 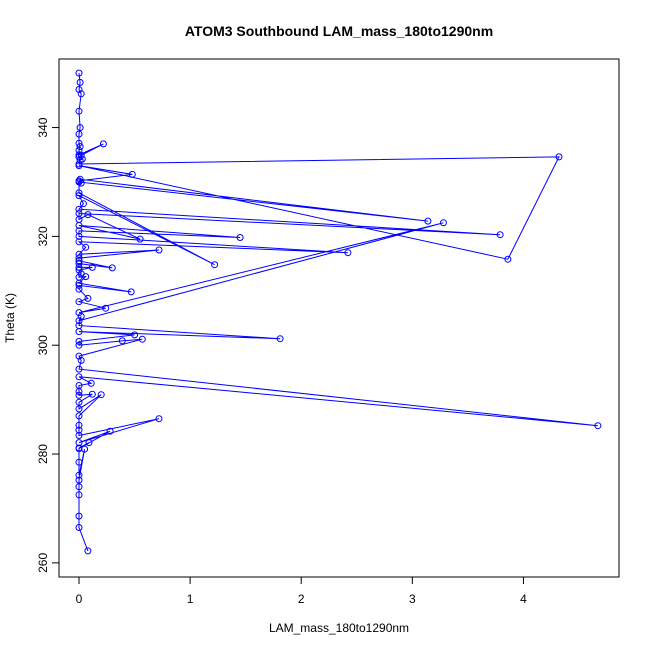 What do you see at coordinates (339, 31) in the screenshot?
I see `chart-title: ATOM3 Southbound LAM_mass_180to1290nm` at bounding box center [339, 31].